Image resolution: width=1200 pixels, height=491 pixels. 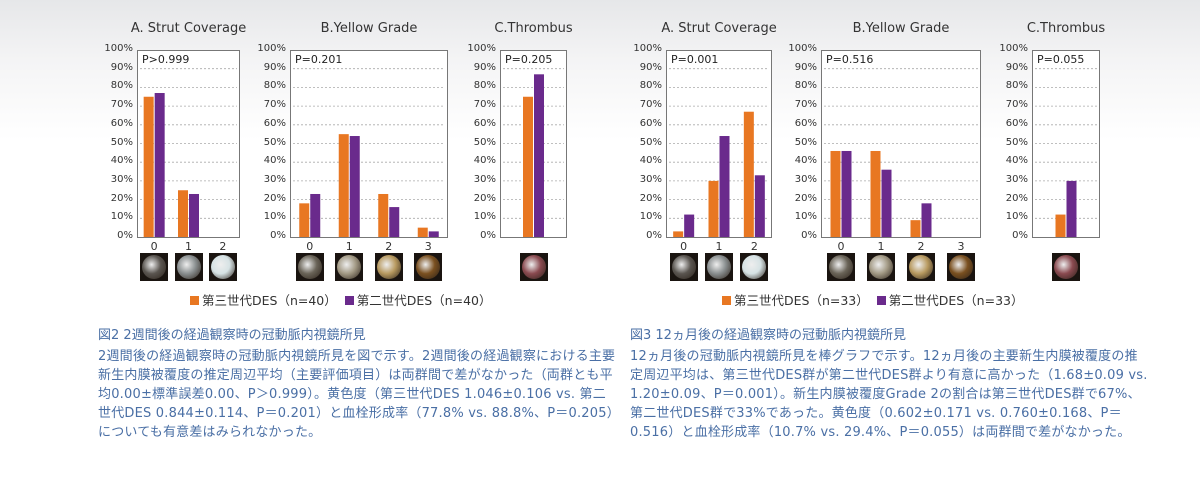 What do you see at coordinates (269, 300) in the screenshot?
I see `legend-label-3rd-gen: 第三世代DES（n=40）` at bounding box center [269, 300].